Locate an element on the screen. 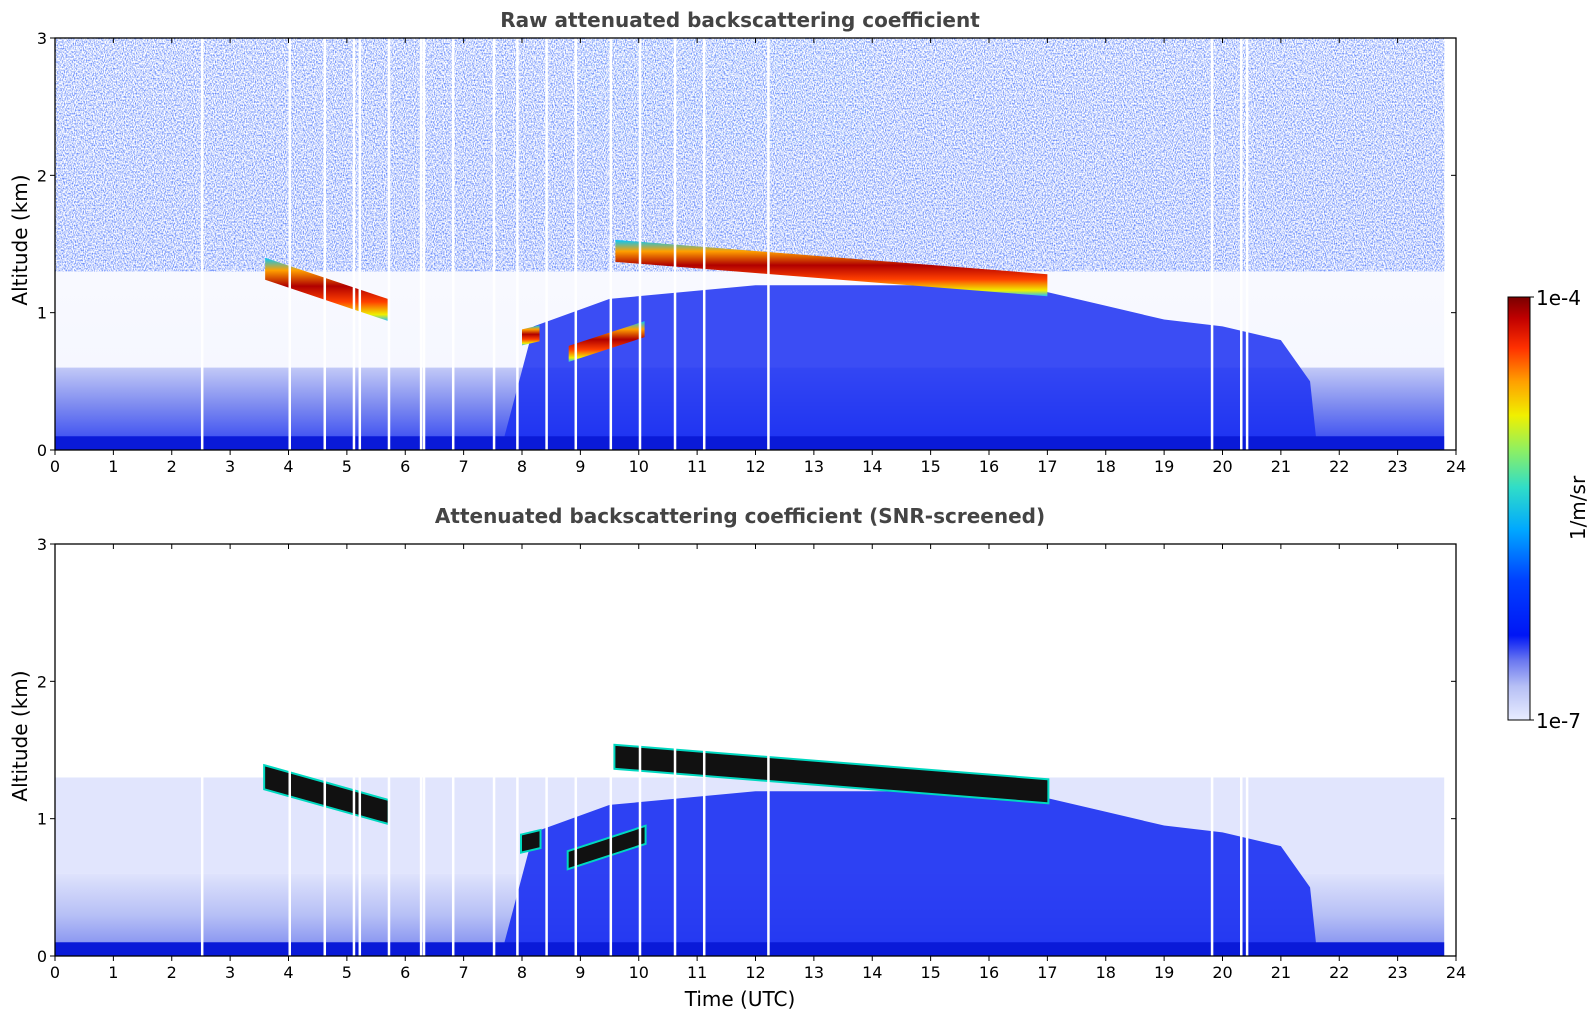 This screenshot has height=1020, width=1595. x-tick-label: 5 is located at coordinates (347, 466).